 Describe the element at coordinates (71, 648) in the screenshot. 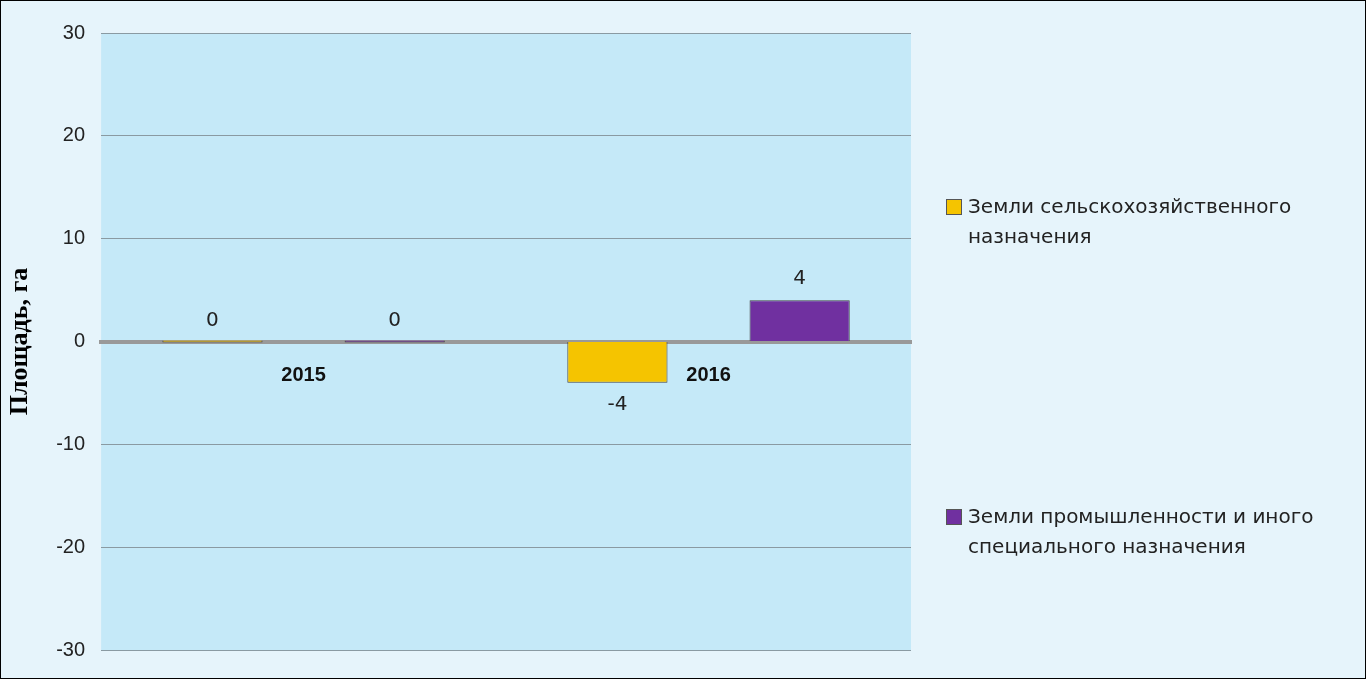

I see `y-tick-label: -30` at that location.